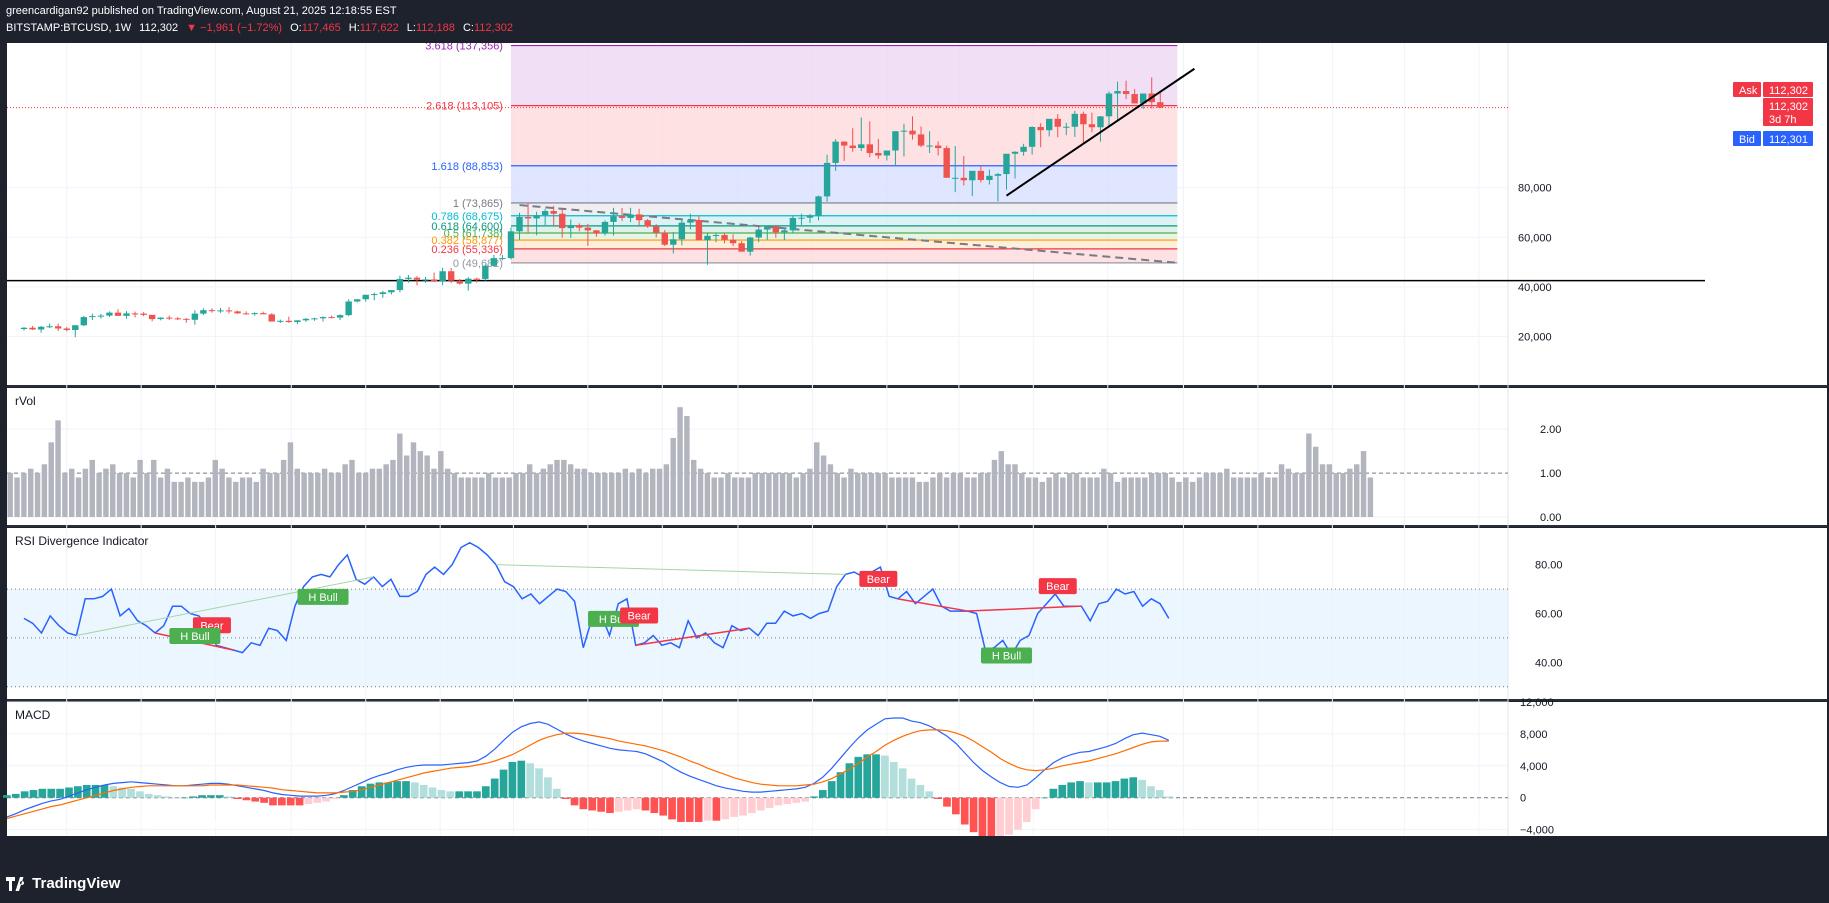  What do you see at coordinates (802, 107) in the screenshot?
I see `fib-level: 2.618 (113,105)` at bounding box center [802, 107].